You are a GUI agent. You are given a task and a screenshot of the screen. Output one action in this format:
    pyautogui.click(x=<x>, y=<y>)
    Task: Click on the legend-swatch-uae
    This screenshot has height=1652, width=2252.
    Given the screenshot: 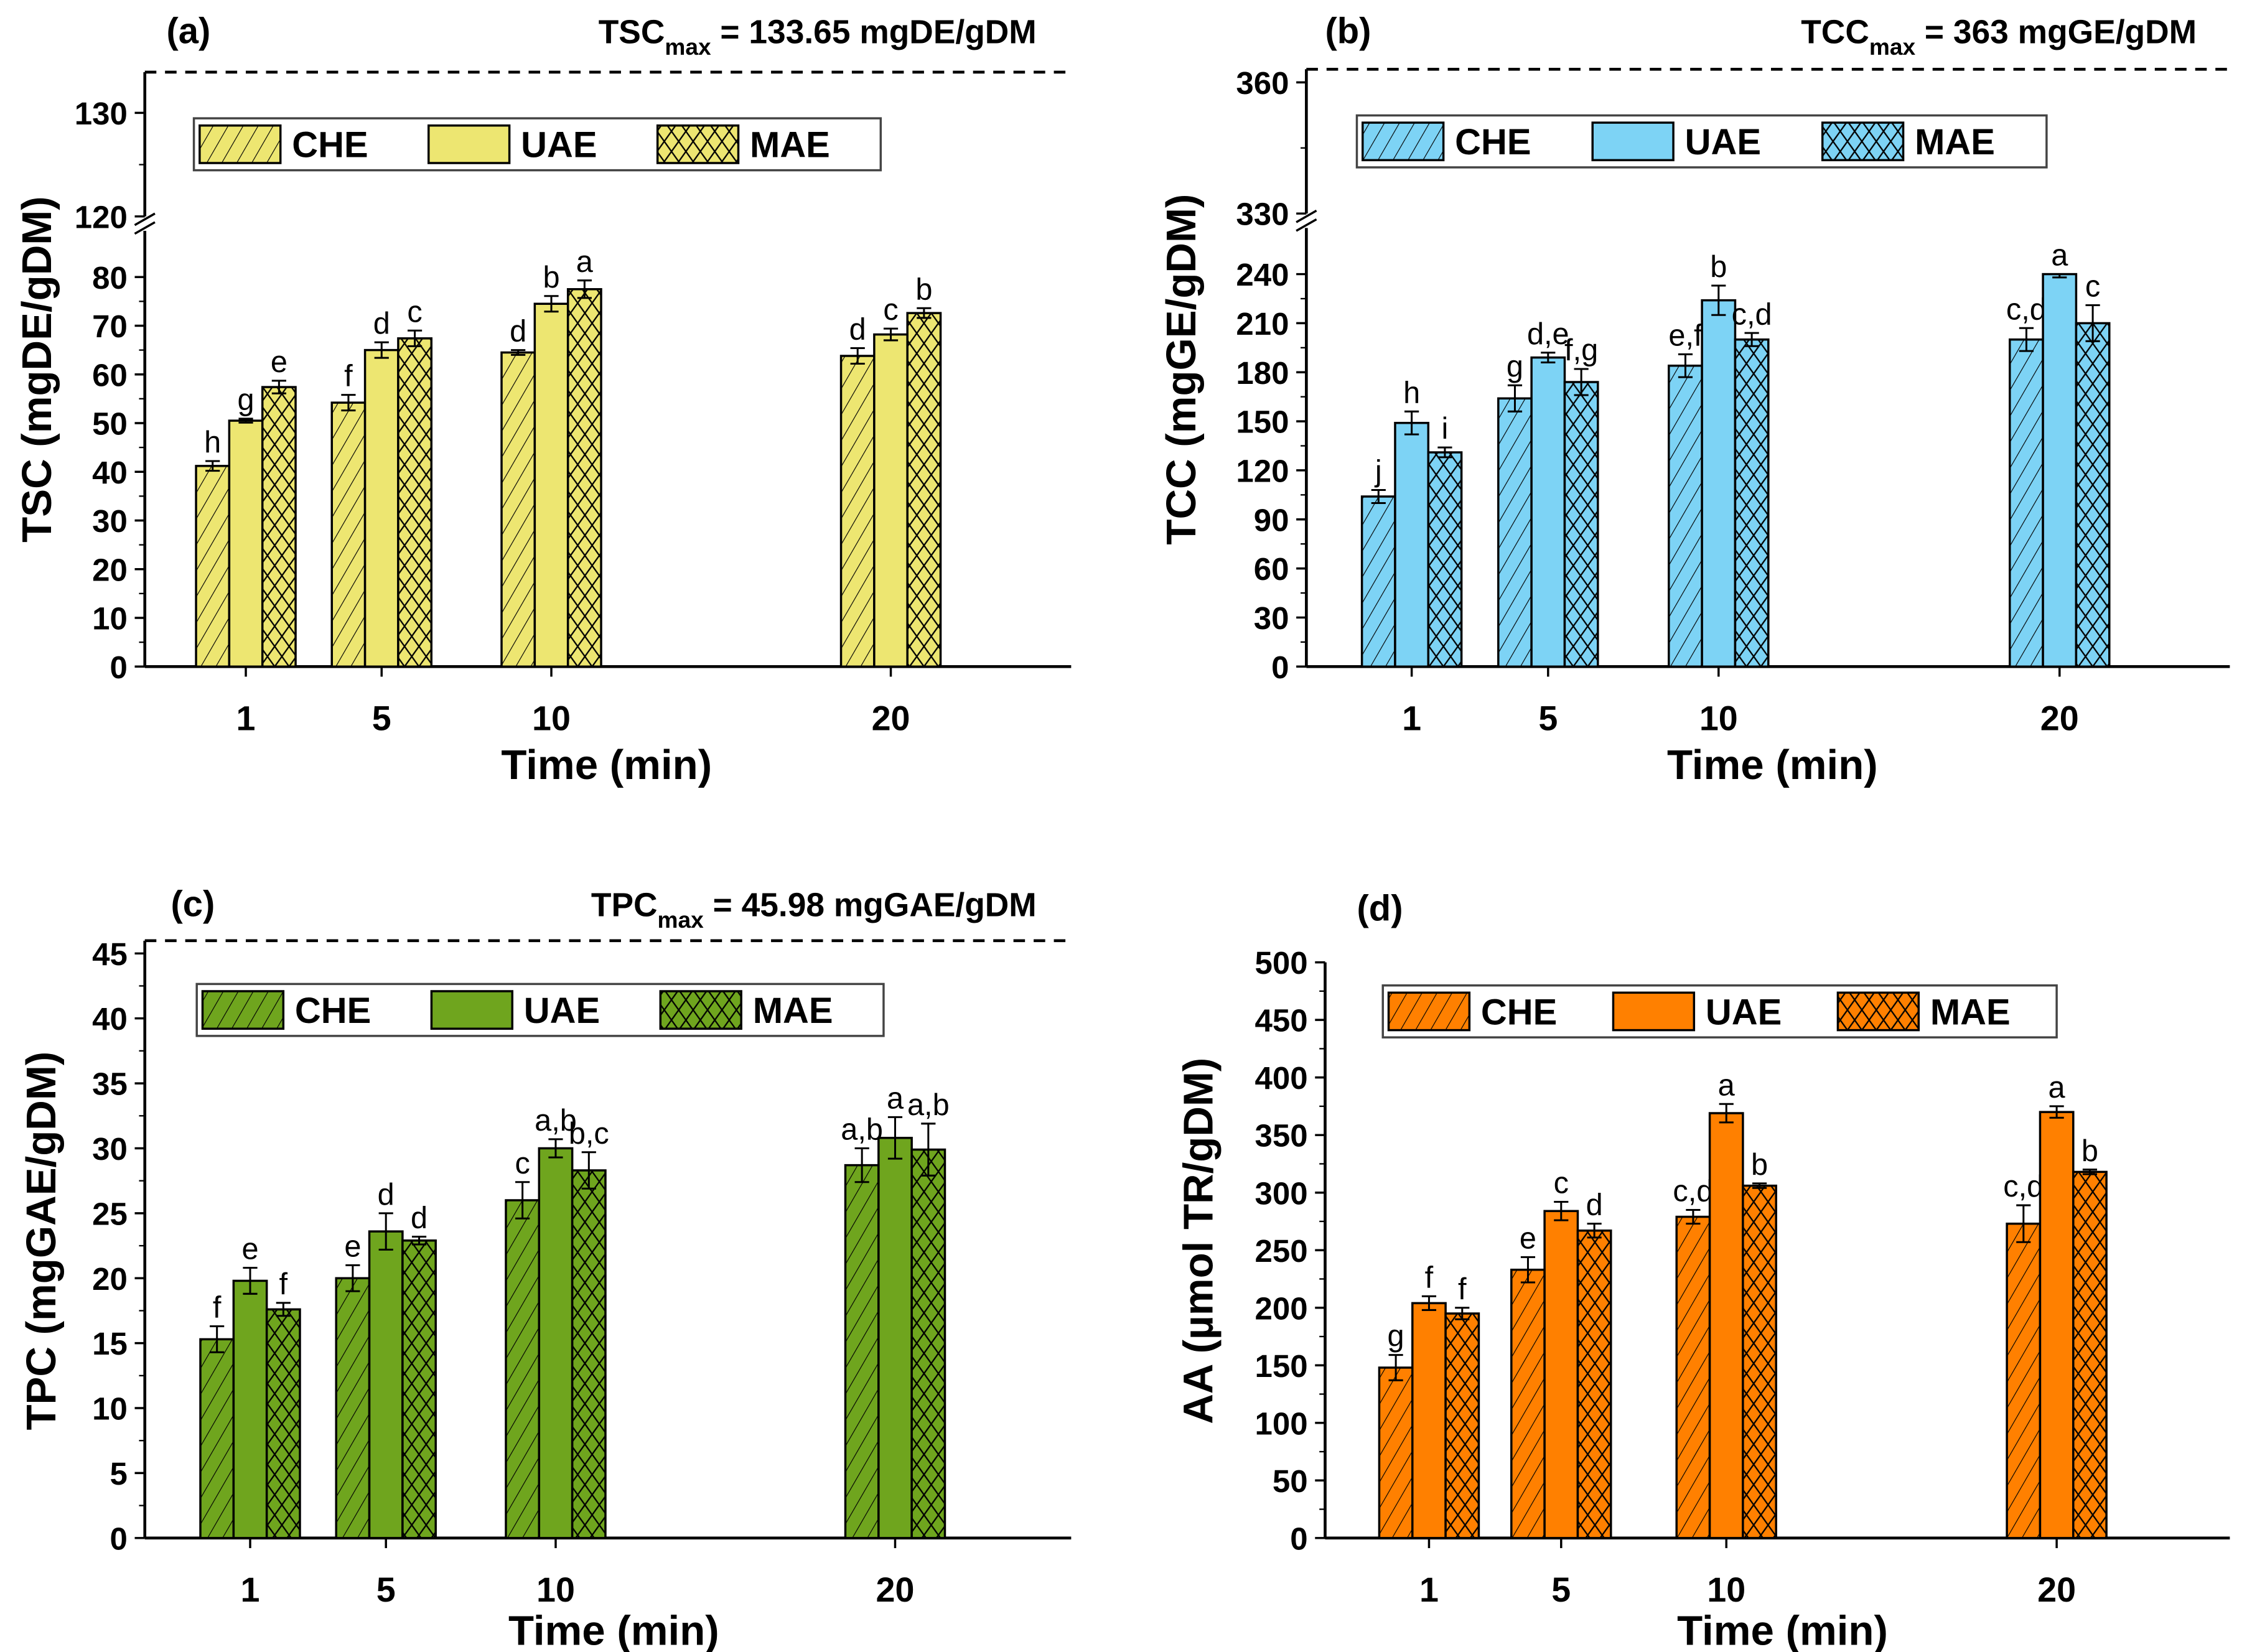 What is the action you would take?
    pyautogui.click(x=471, y=1010)
    